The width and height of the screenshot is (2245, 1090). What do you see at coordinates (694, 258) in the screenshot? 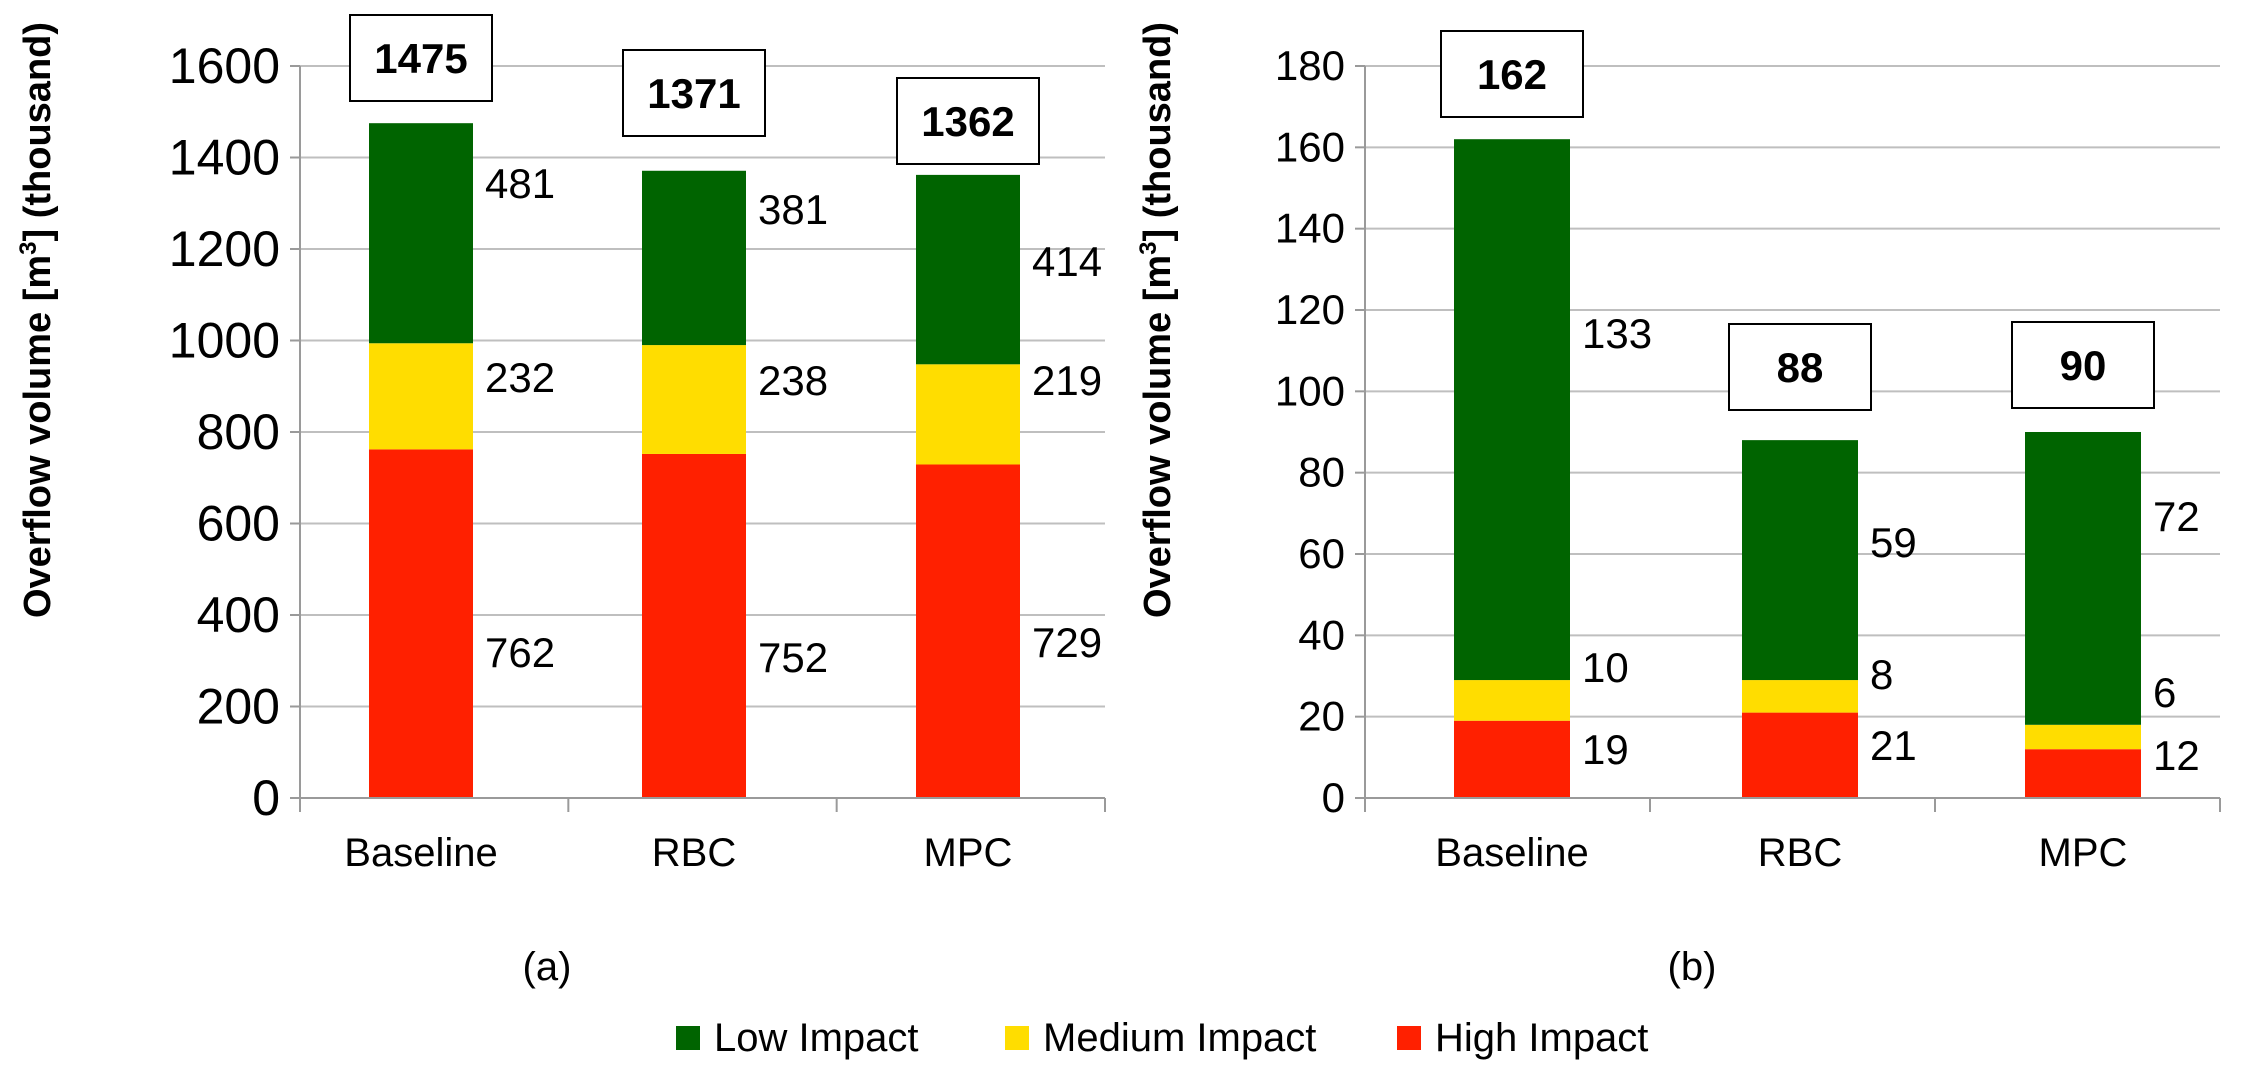
I see `chart-a-bar-low-rbc` at bounding box center [694, 258].